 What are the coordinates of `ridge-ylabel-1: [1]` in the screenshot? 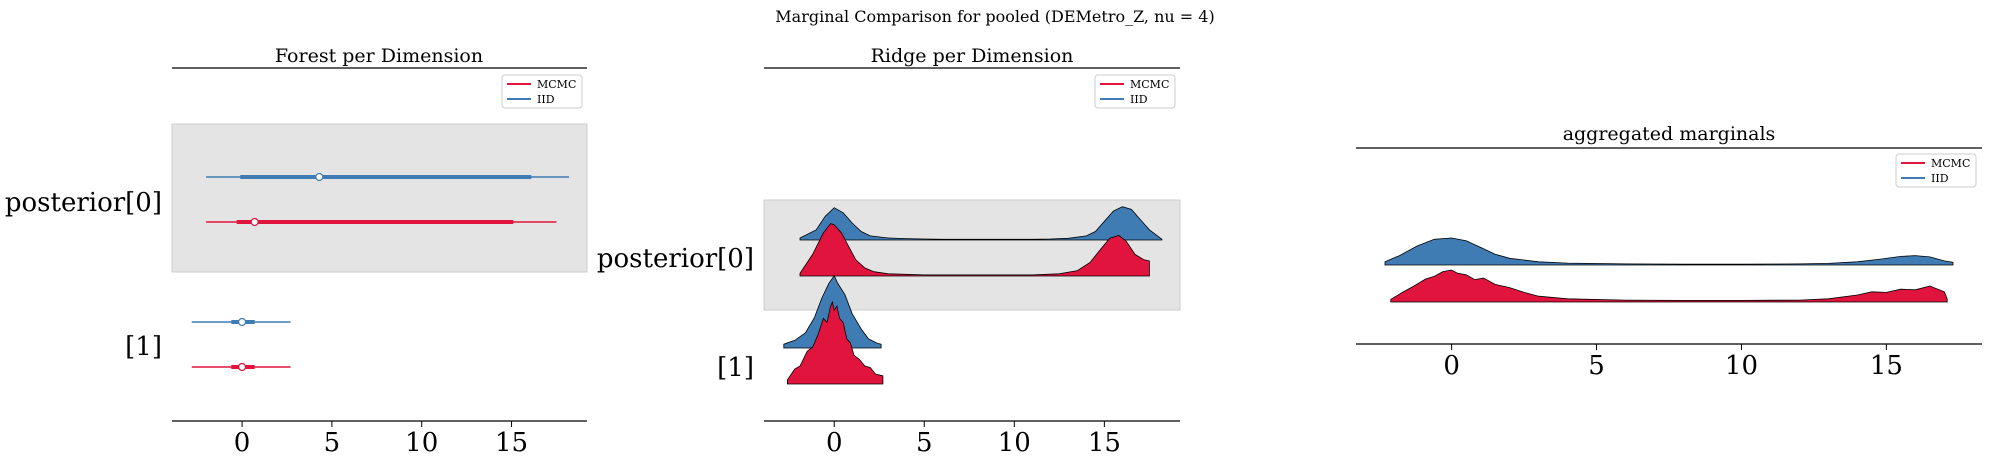 It's located at (735, 368).